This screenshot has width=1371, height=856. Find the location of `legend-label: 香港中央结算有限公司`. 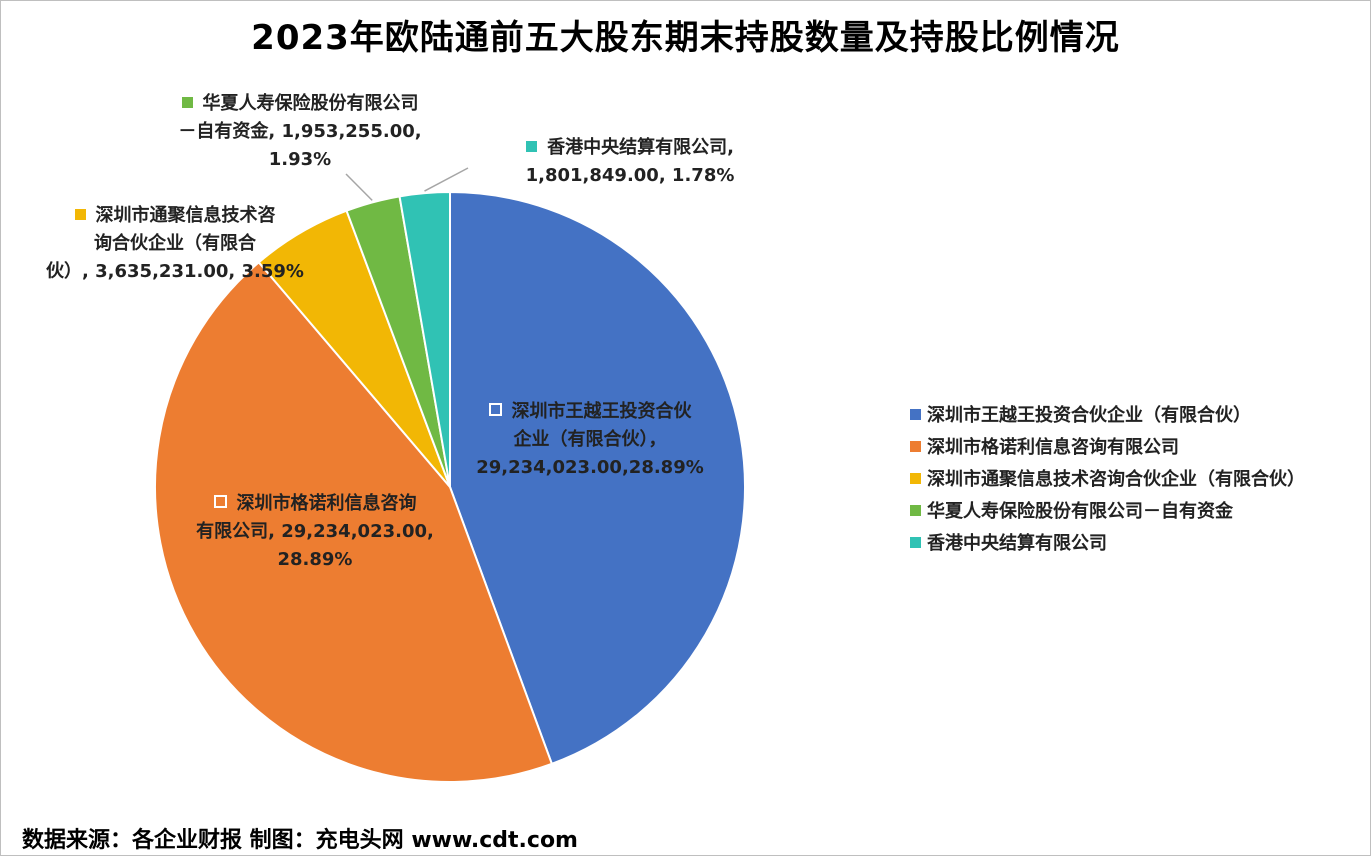

legend-label: 香港中央结算有限公司 is located at coordinates (1017, 543).